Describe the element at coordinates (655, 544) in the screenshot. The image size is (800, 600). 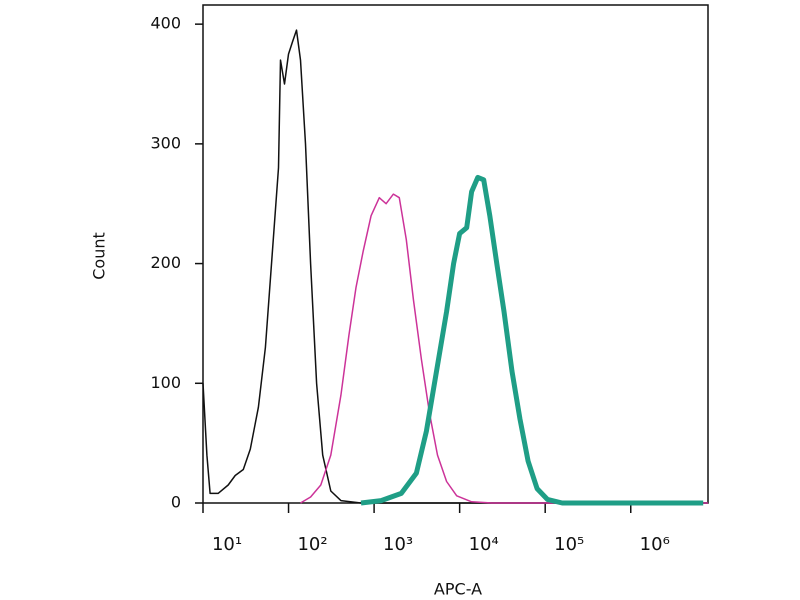
I see `x-tick-label: 10⁶` at that location.